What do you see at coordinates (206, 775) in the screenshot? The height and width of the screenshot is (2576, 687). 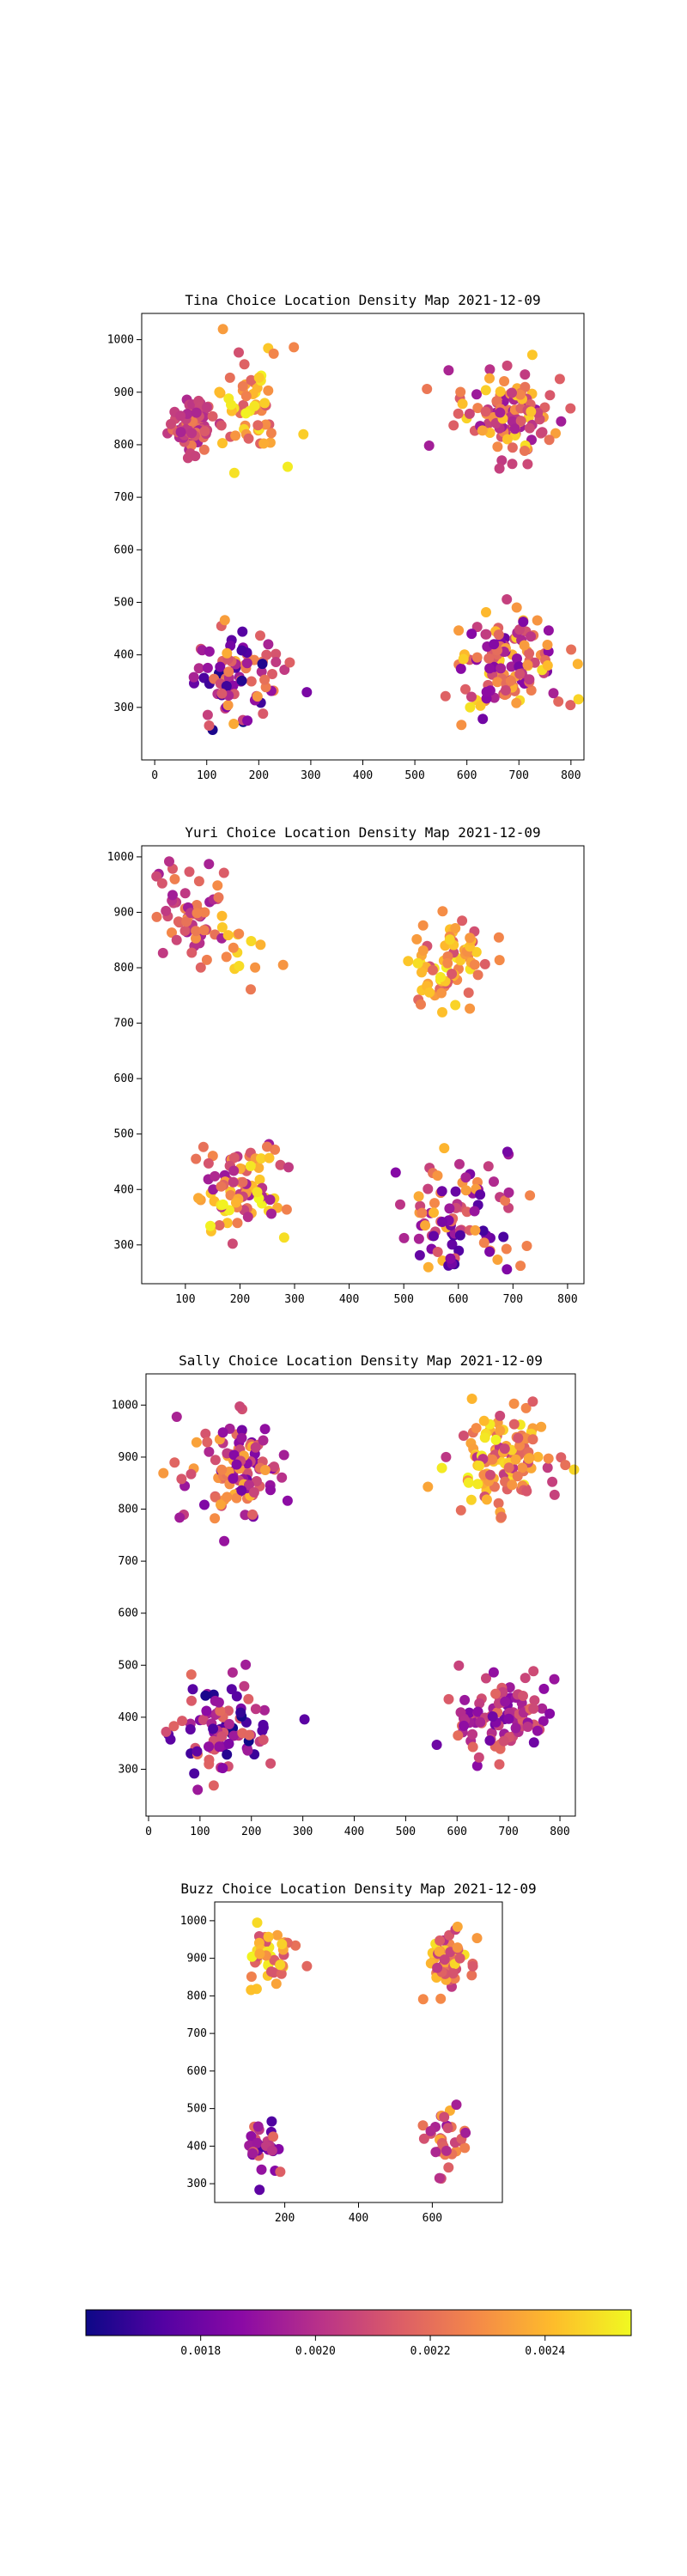 I see `x-tick-label: 100` at bounding box center [206, 775].